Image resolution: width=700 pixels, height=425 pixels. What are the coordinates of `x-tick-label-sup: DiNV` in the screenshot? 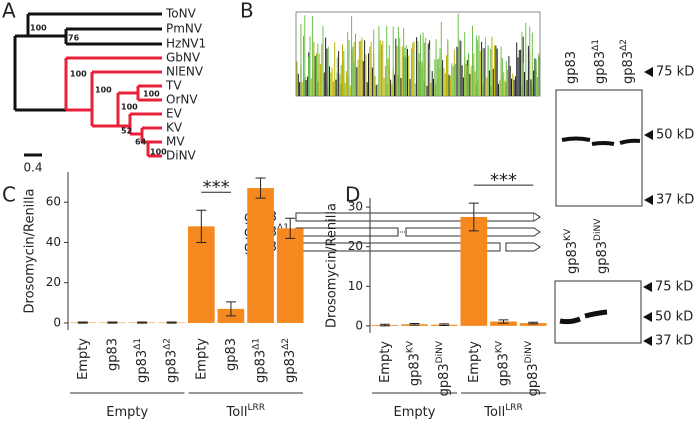 It's located at (440, 351).